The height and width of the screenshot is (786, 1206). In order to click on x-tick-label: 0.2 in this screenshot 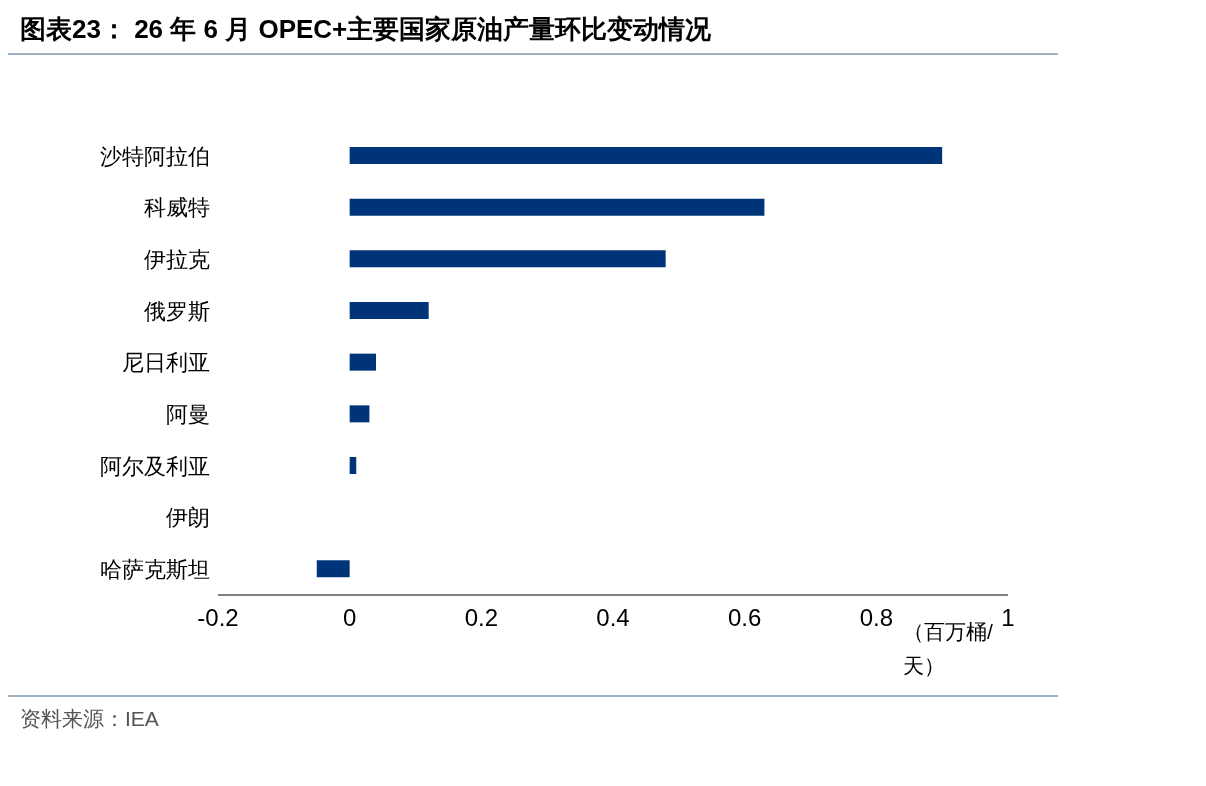, I will do `click(481, 618)`.